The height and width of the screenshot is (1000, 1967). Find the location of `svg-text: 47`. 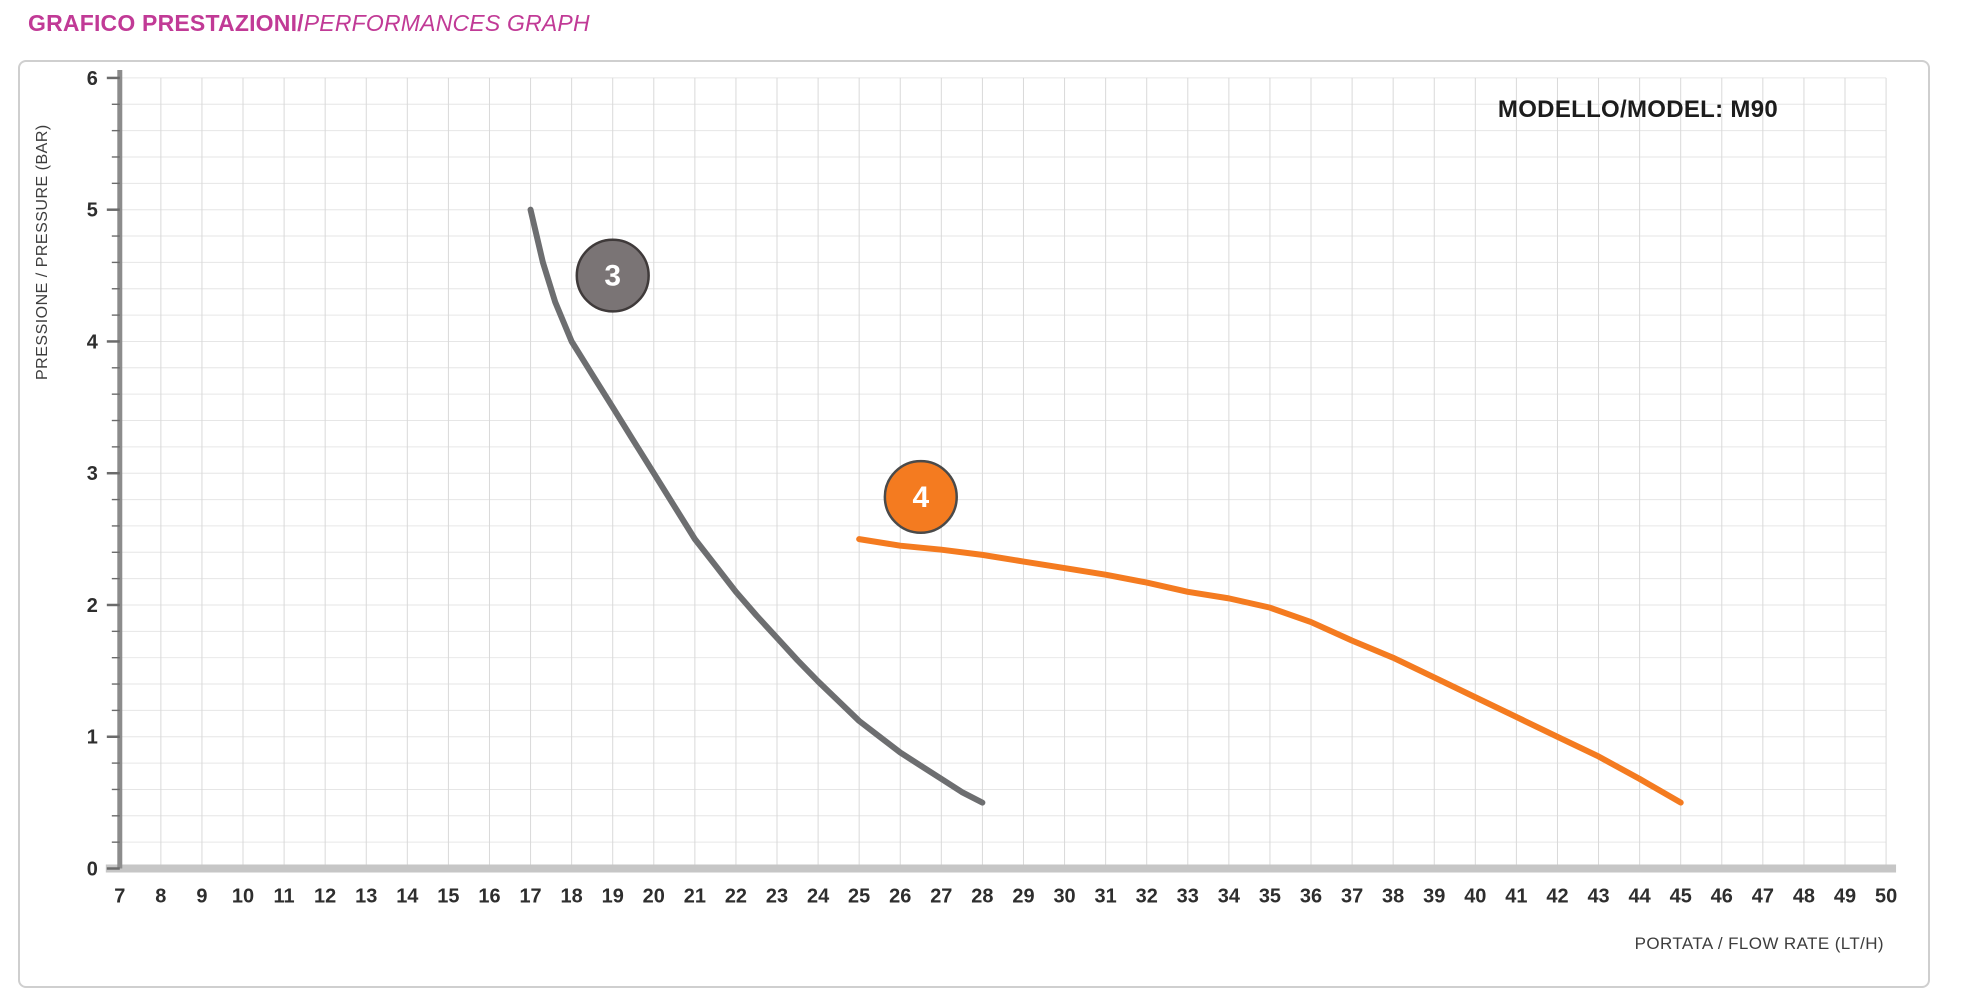

svg-text: 47 is located at coordinates (1763, 896).